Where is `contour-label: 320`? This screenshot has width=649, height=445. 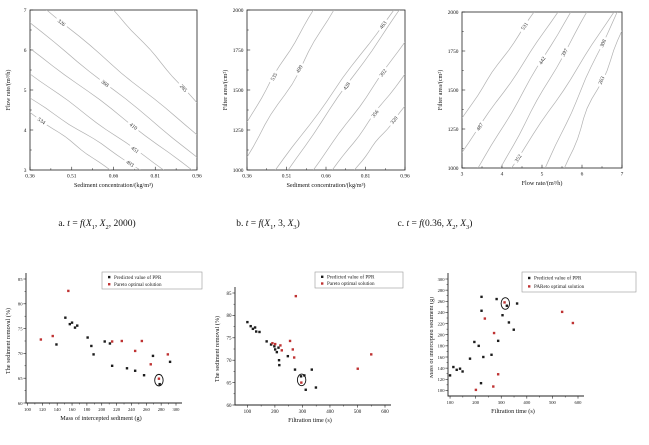
contour-label: 320 is located at coordinates (395, 120).